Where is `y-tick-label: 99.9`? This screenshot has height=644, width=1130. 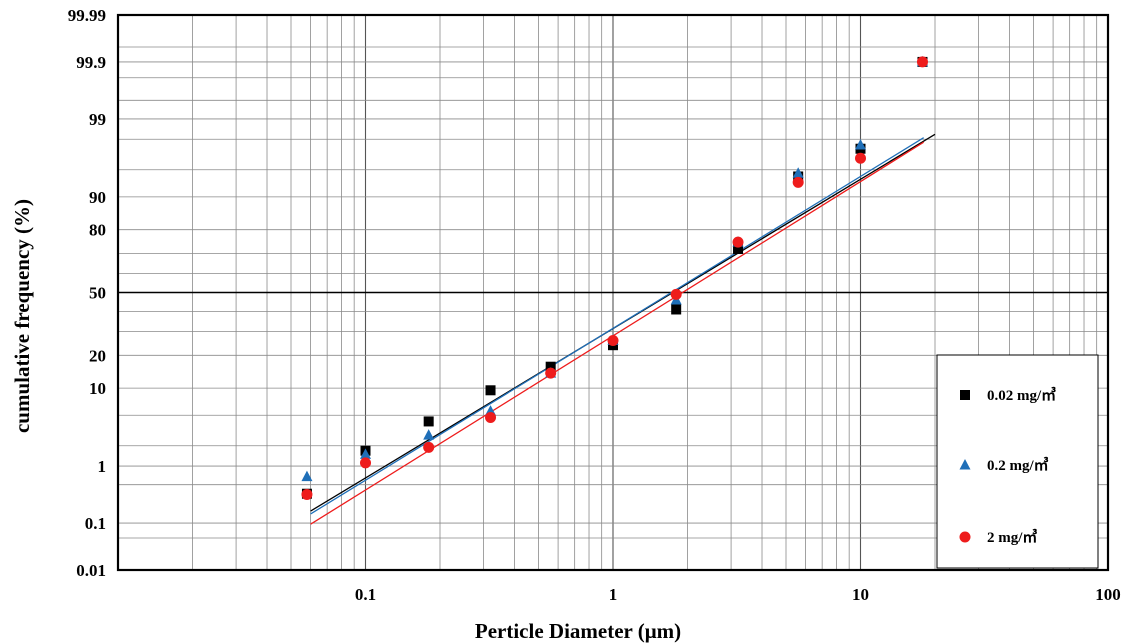 y-tick-label: 99.9 is located at coordinates (91, 62).